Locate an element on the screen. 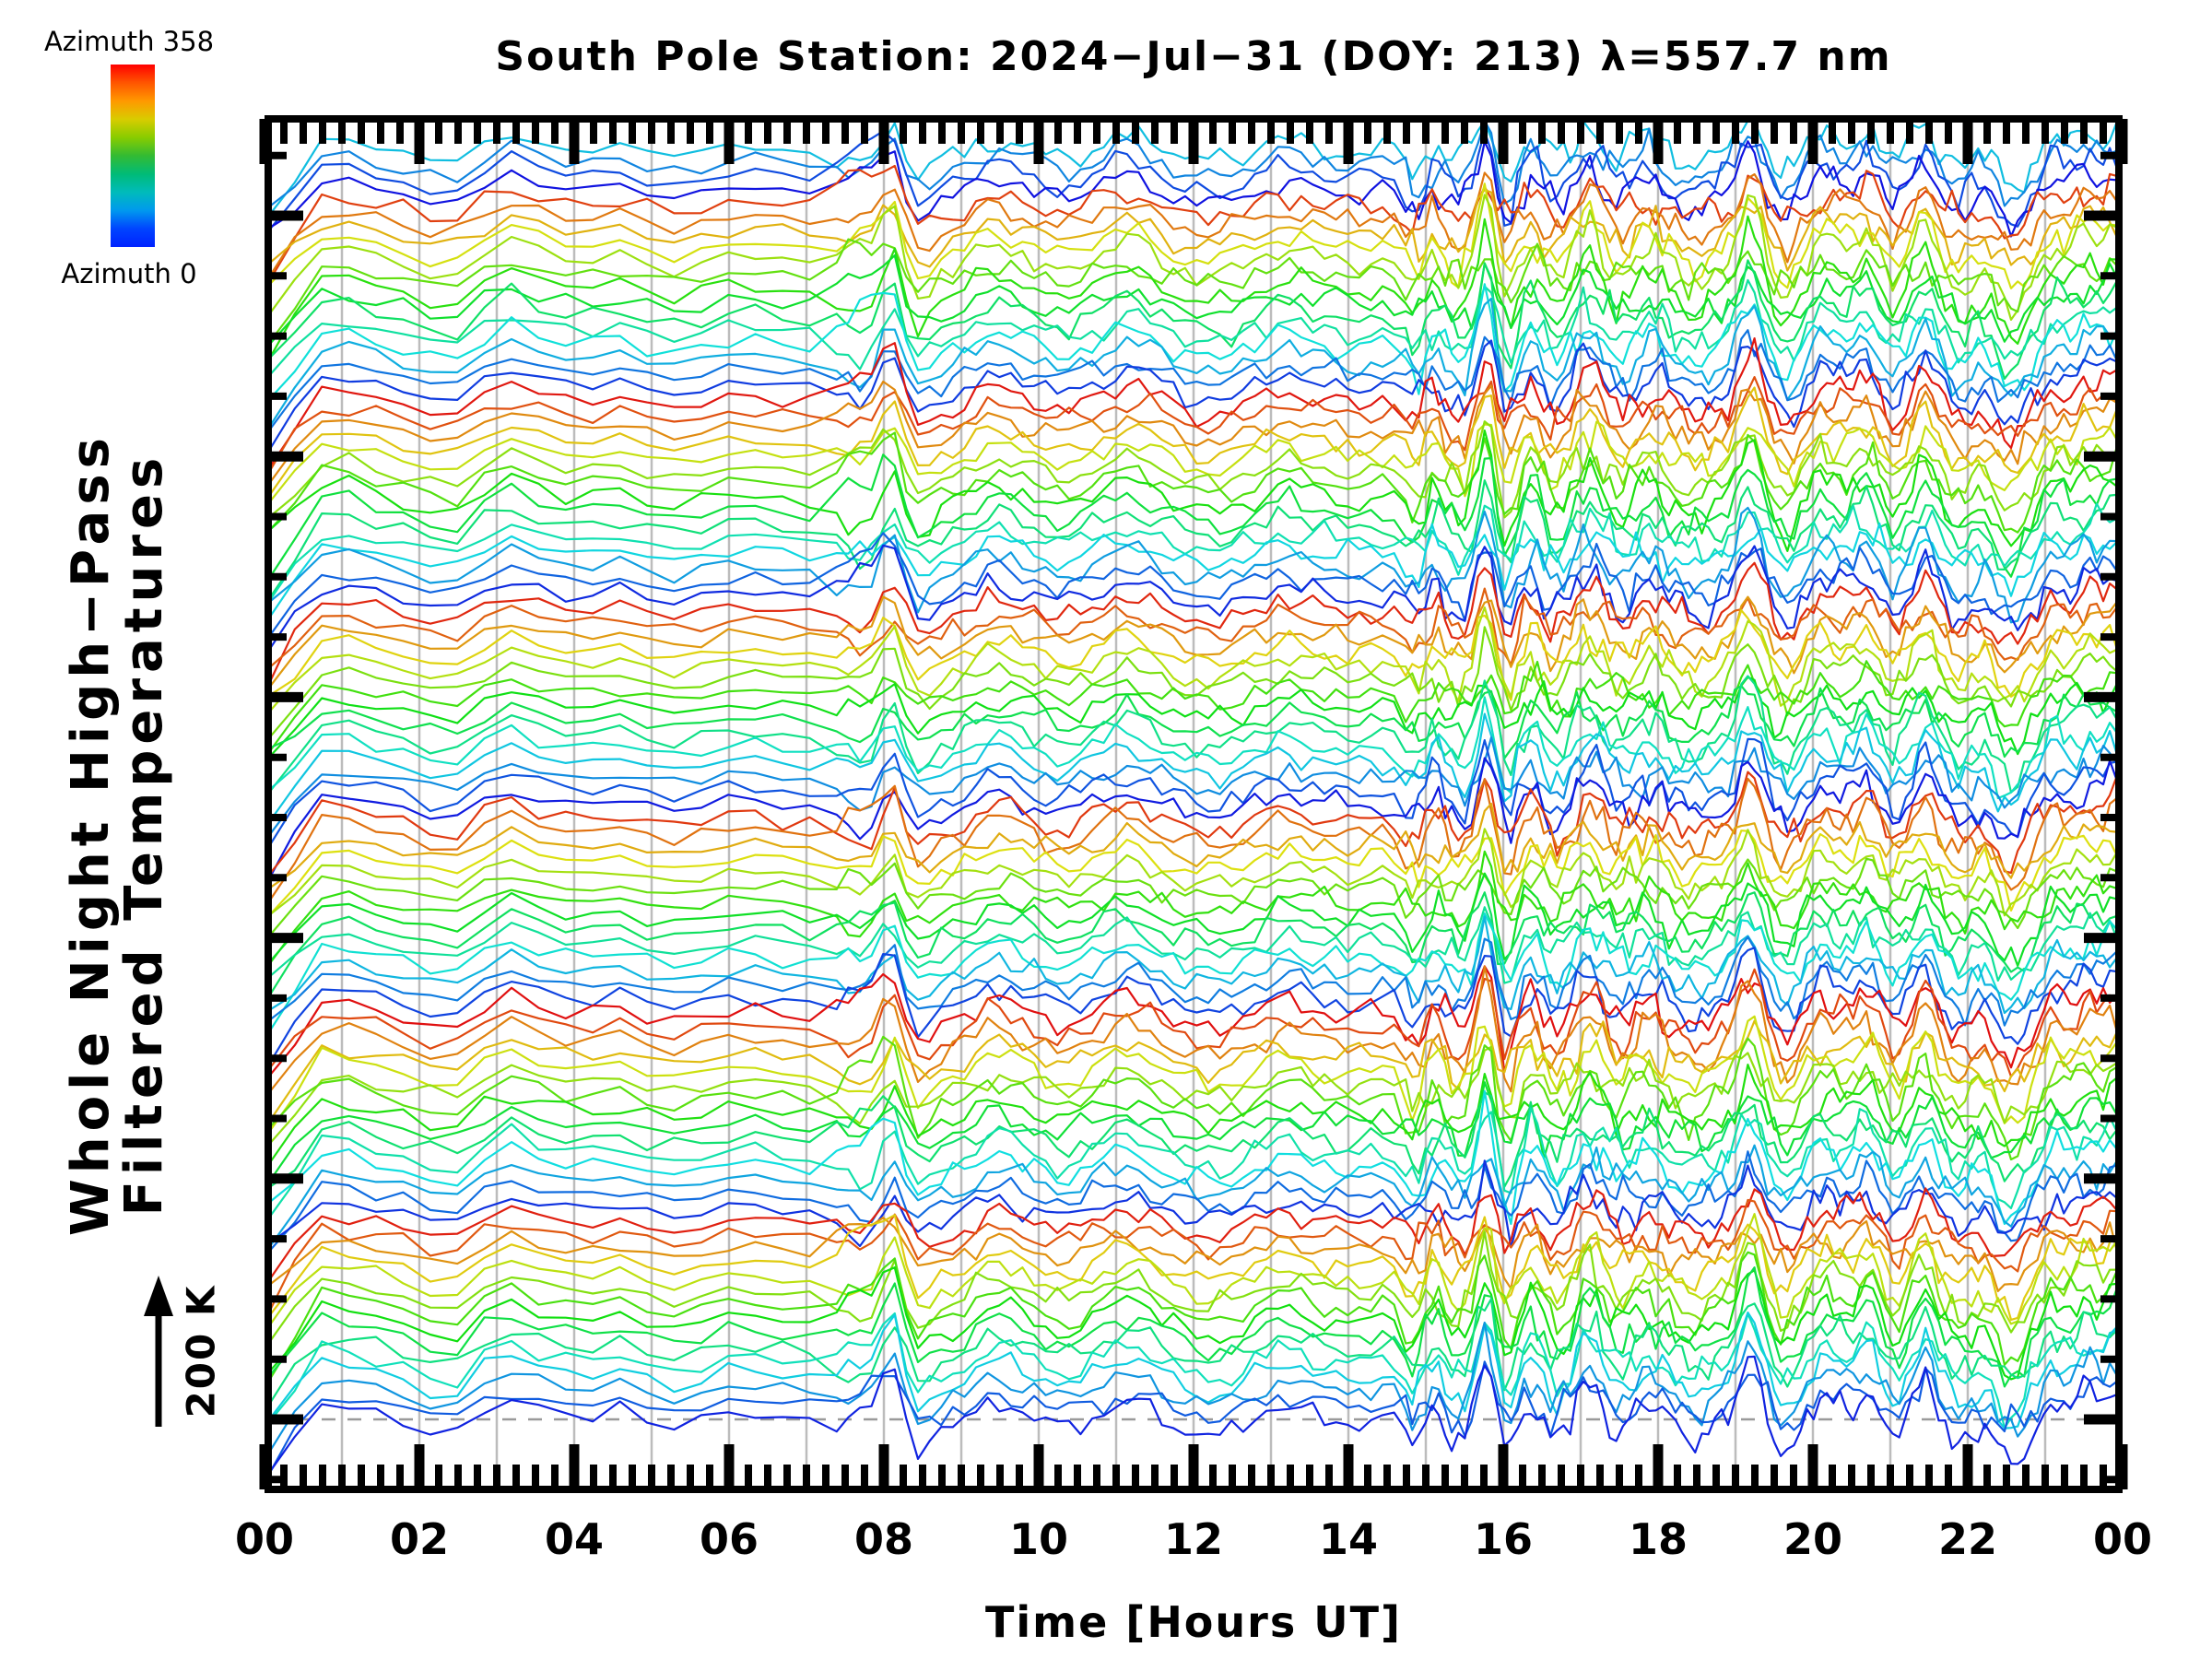 The image size is (2212, 1659). x-tick-label: 18 is located at coordinates (1658, 1539).